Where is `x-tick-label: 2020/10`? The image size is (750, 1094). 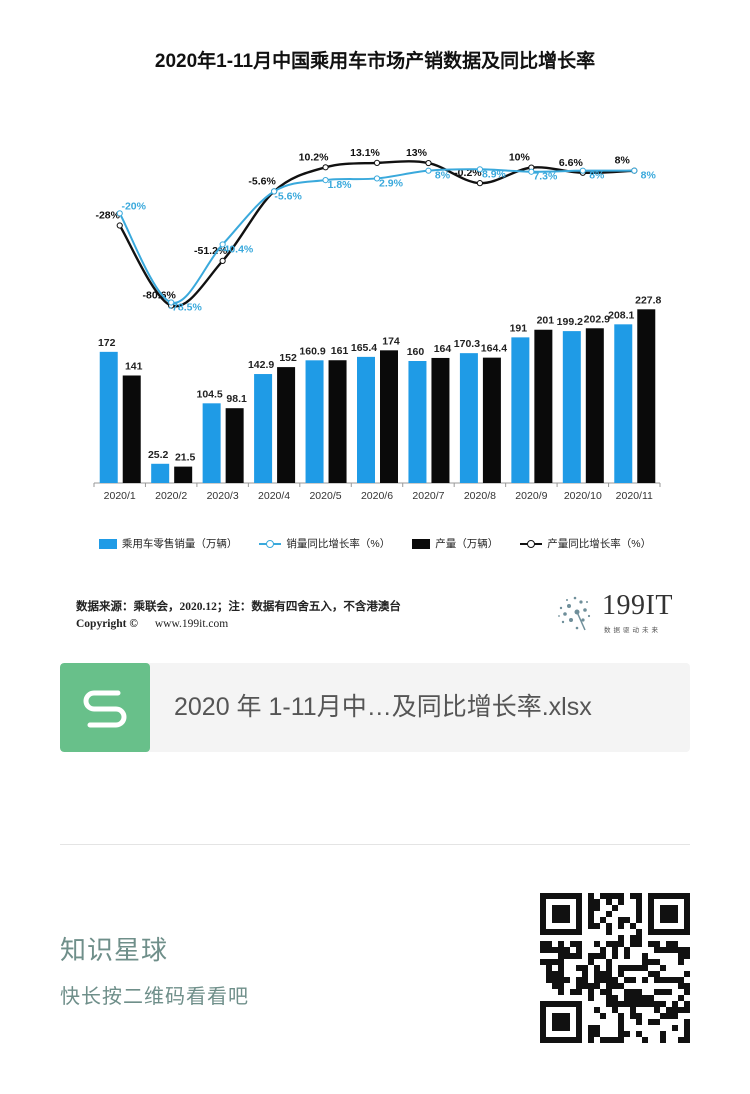
x-tick-label: 2020/10 is located at coordinates (583, 496).